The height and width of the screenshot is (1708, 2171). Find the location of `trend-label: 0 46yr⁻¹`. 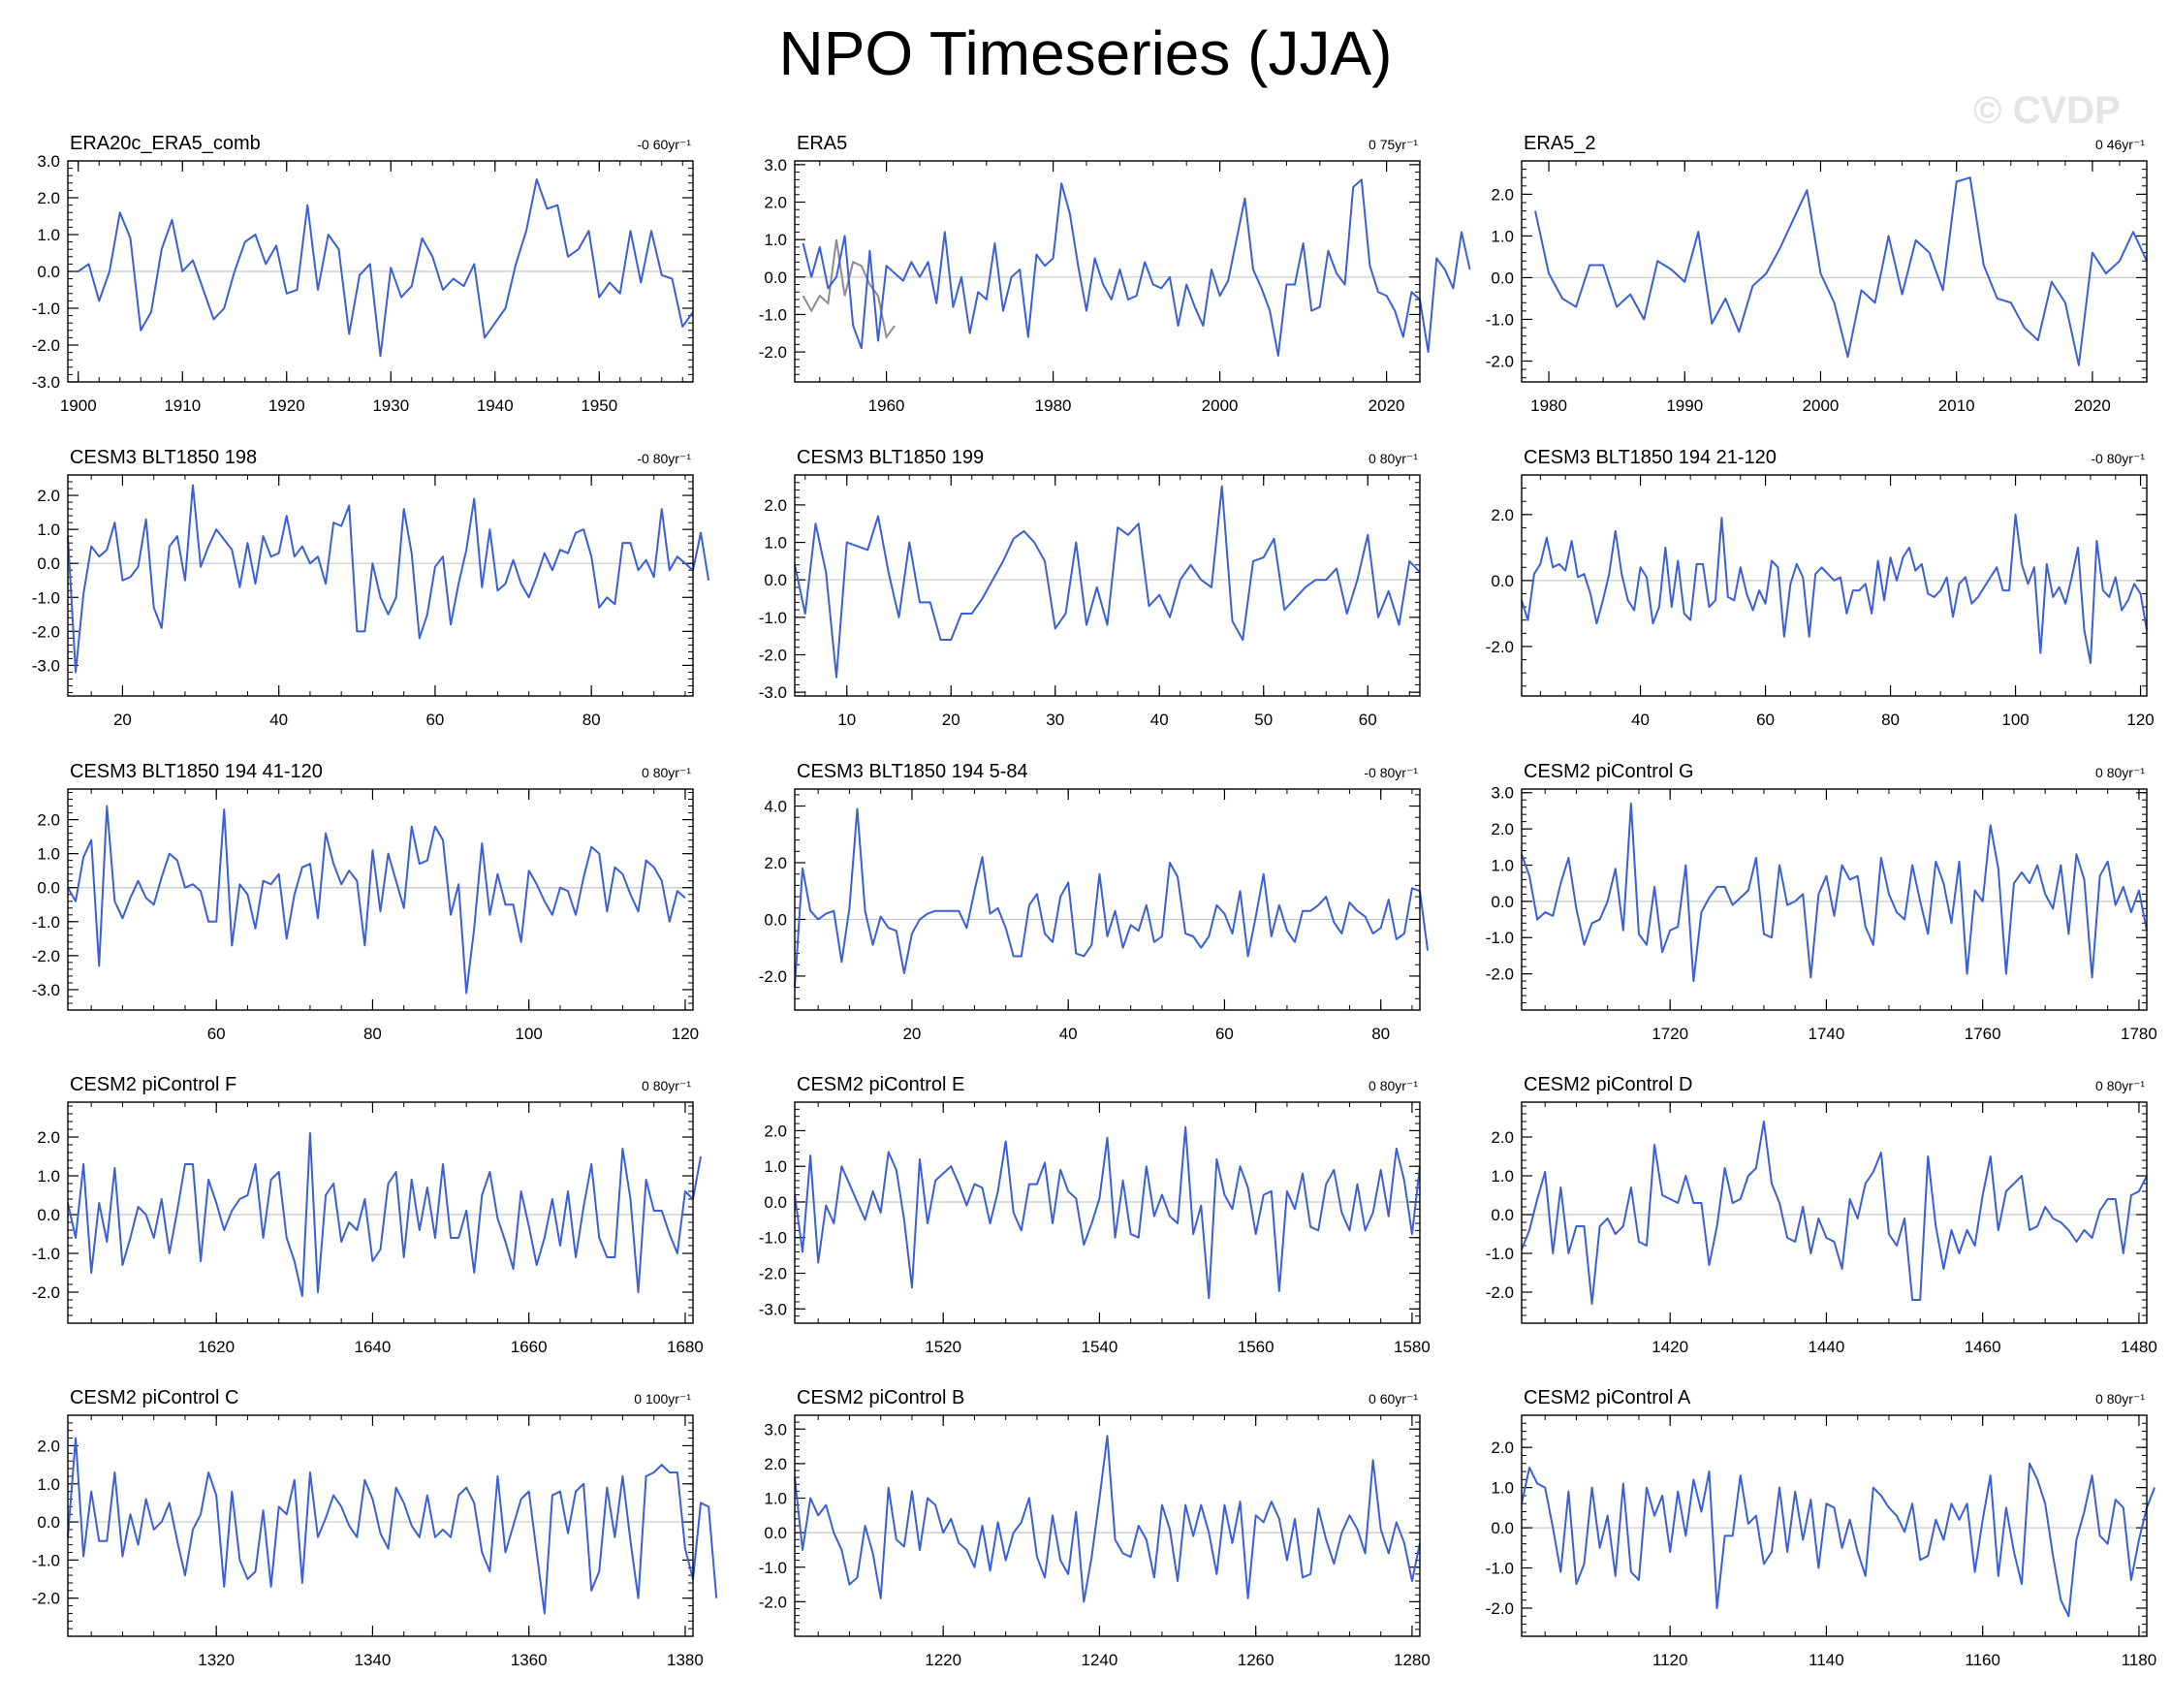

trend-label: 0 46yr⁻¹ is located at coordinates (2120, 144).